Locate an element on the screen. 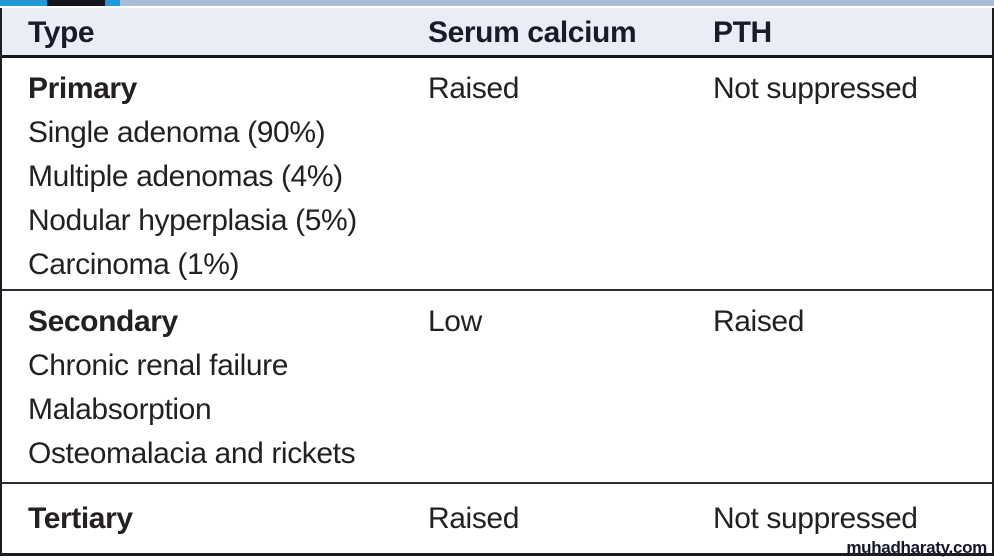 This screenshot has height=560, width=994. type-title-primary: Primary is located at coordinates (82, 88).